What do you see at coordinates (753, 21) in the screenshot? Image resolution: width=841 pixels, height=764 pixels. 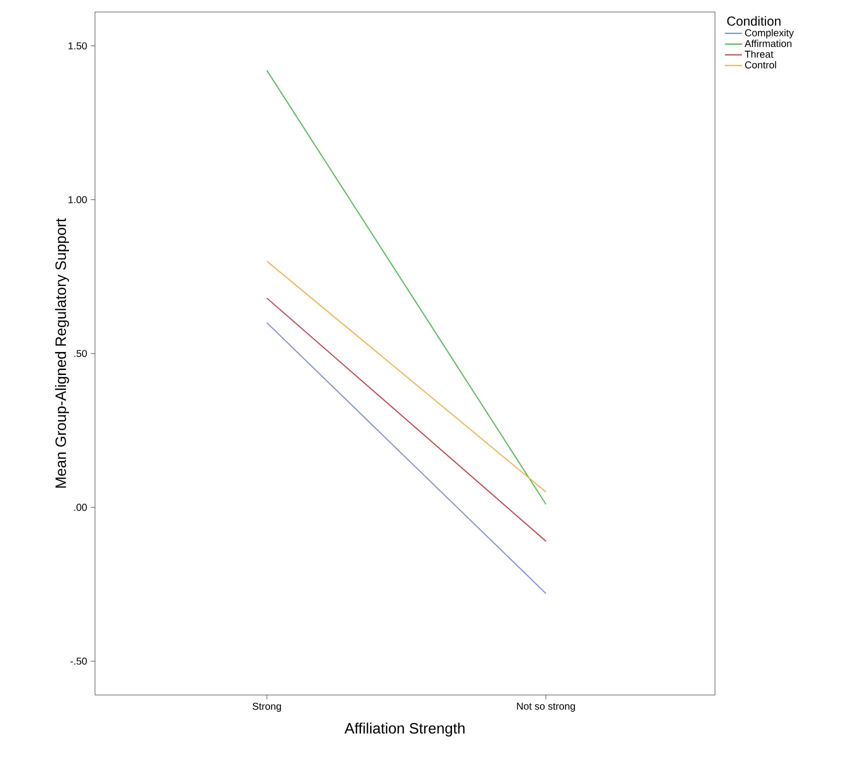 I see `legend-title: Condition` at bounding box center [753, 21].